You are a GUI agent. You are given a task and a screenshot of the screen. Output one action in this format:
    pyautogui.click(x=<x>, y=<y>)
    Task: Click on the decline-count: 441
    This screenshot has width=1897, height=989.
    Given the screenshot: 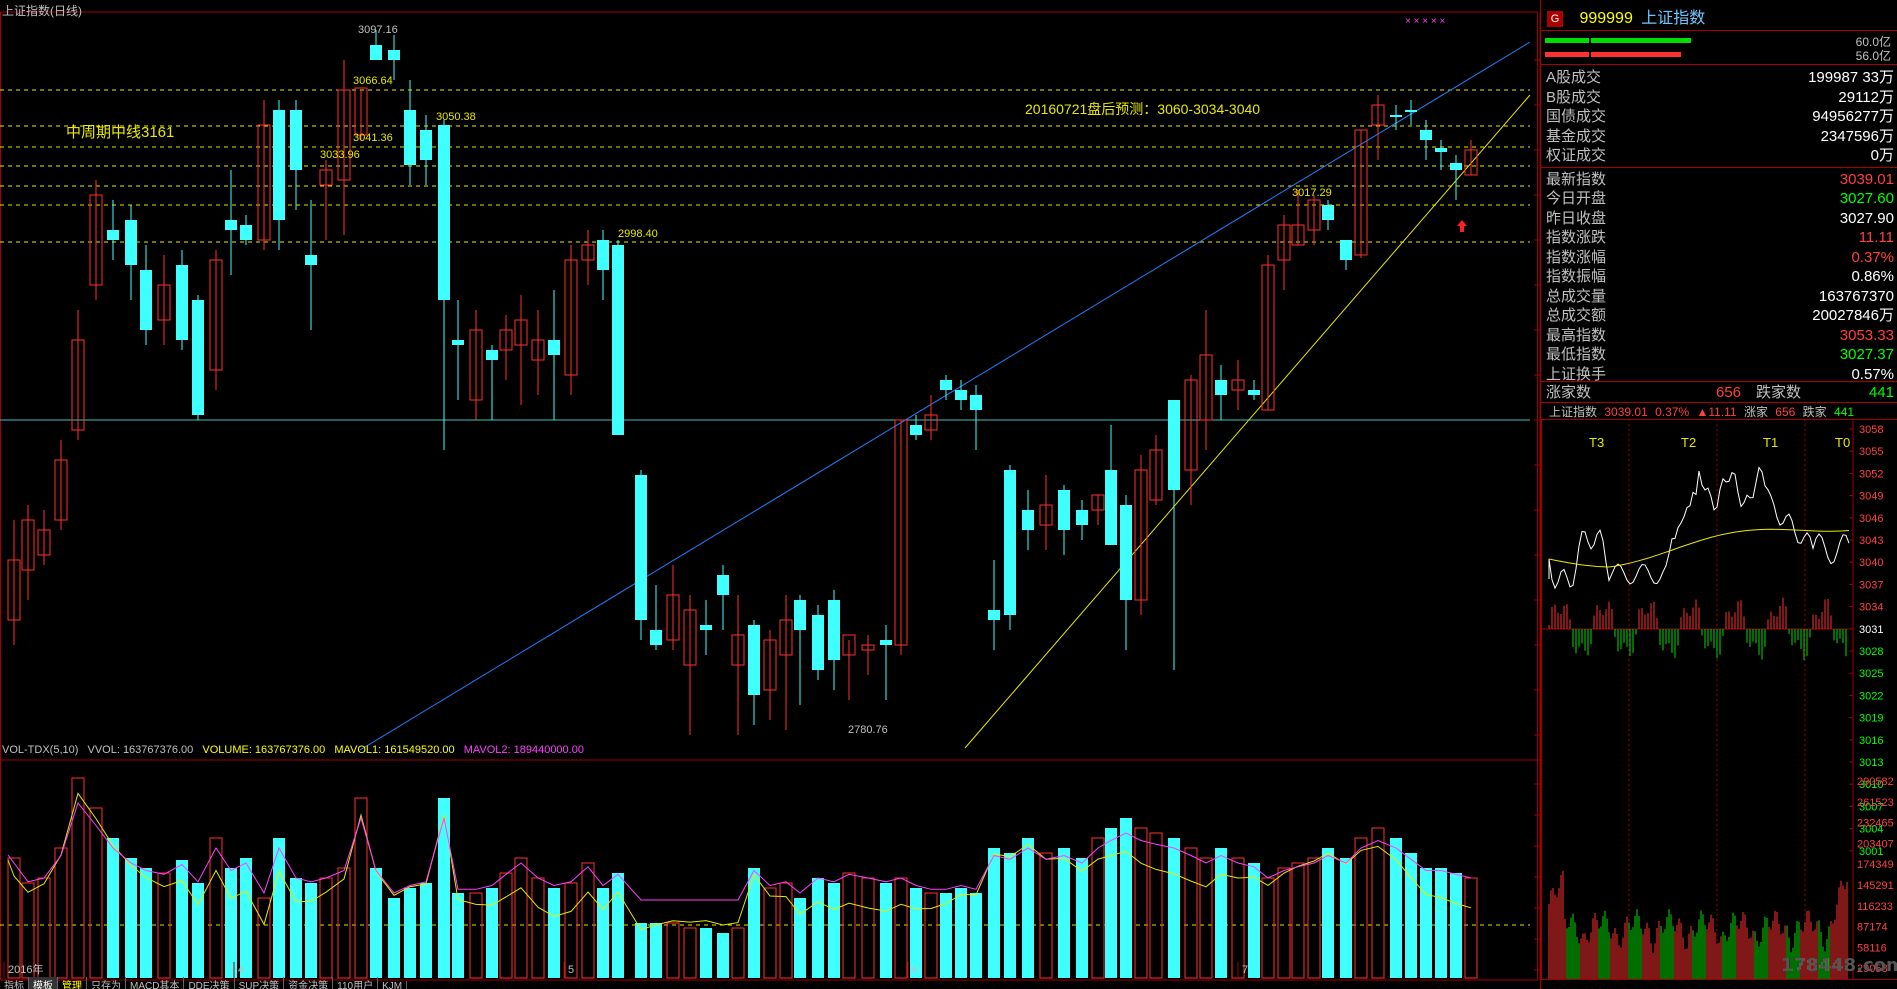 What is the action you would take?
    pyautogui.click(x=1881, y=392)
    